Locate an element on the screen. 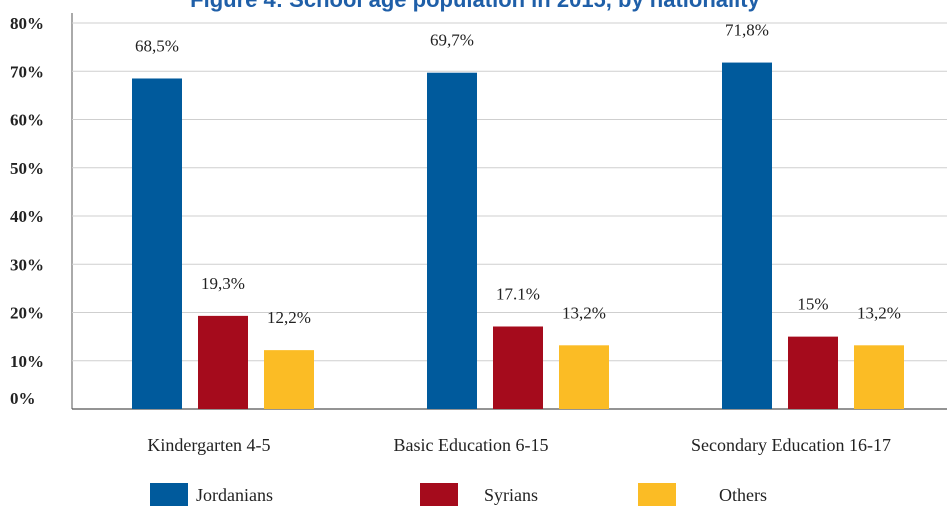 Image resolution: width=949 pixels, height=508 pixels. y-tick-label: 40% is located at coordinates (27, 216).